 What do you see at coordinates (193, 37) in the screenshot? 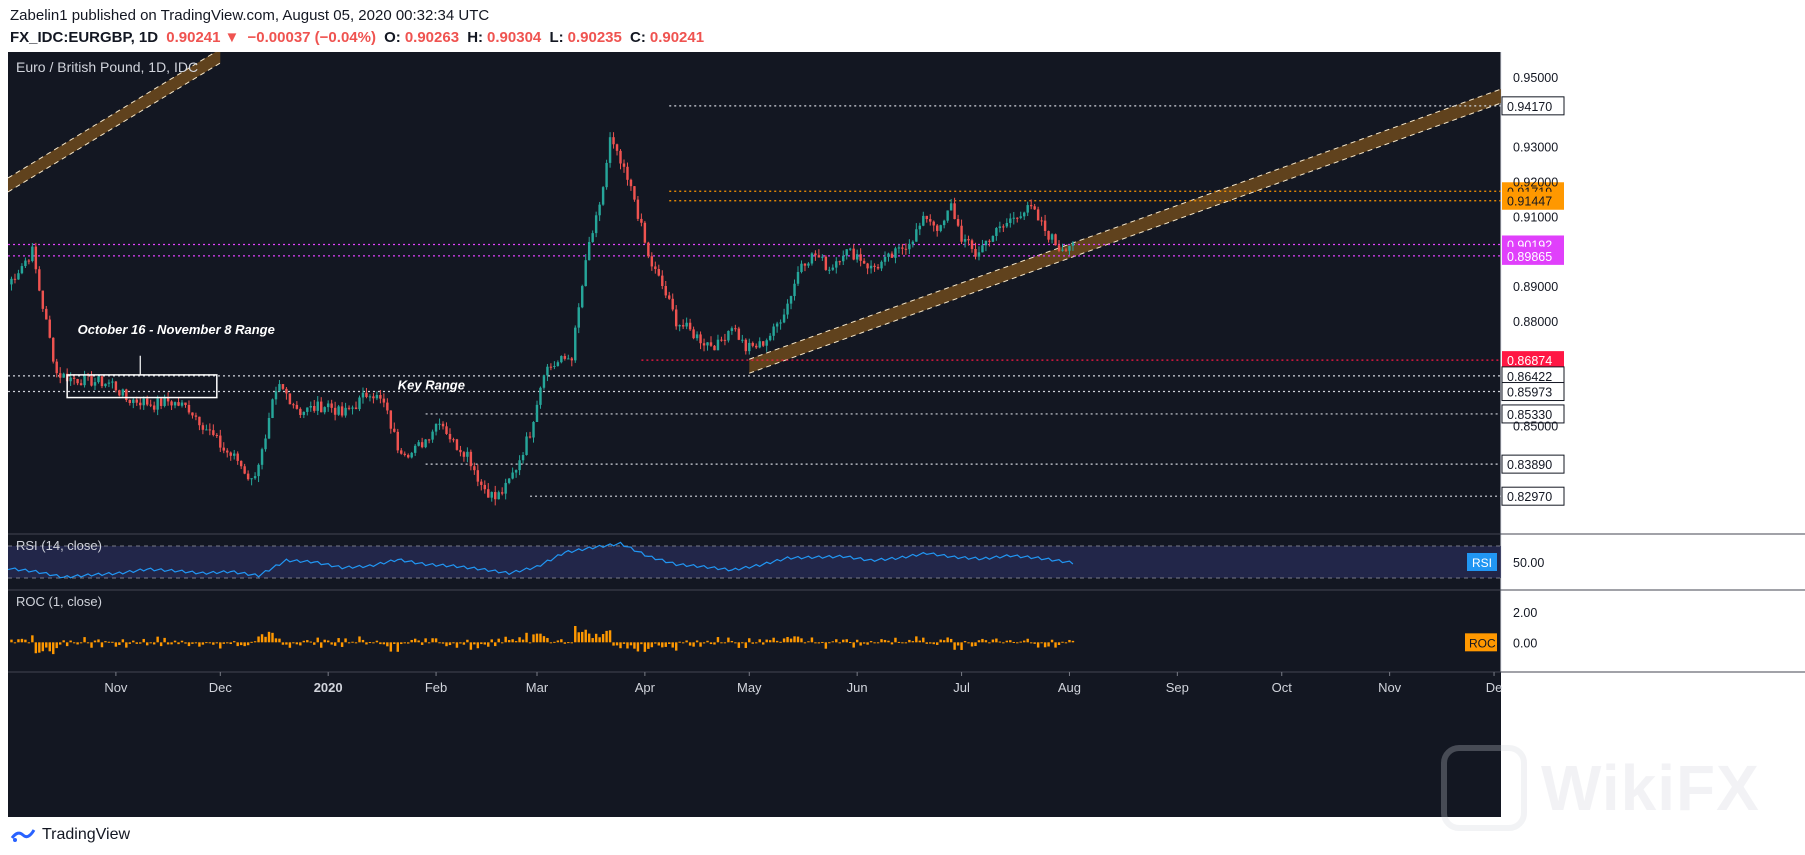
I see `last-price: 0.90241` at bounding box center [193, 37].